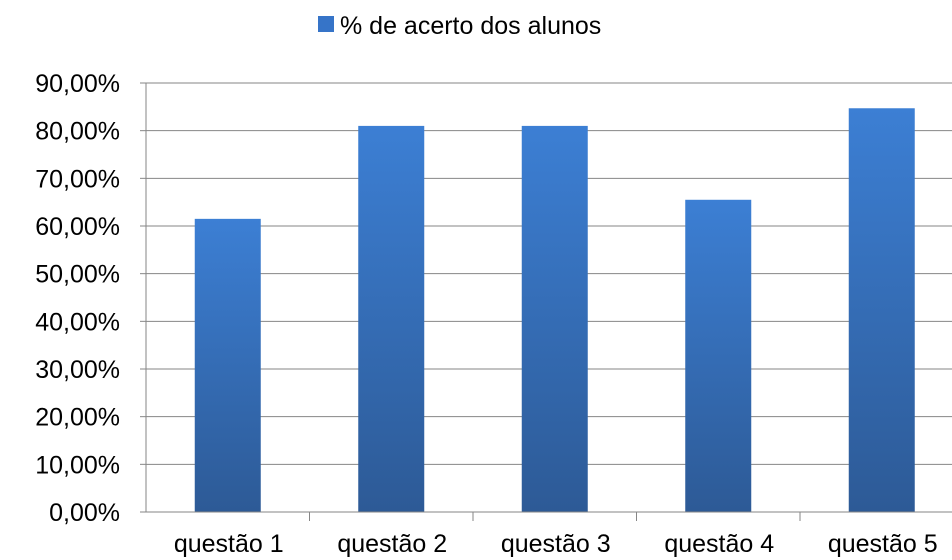  What do you see at coordinates (77, 465) in the screenshot?
I see `y-tick-label: 10,00%` at bounding box center [77, 465].